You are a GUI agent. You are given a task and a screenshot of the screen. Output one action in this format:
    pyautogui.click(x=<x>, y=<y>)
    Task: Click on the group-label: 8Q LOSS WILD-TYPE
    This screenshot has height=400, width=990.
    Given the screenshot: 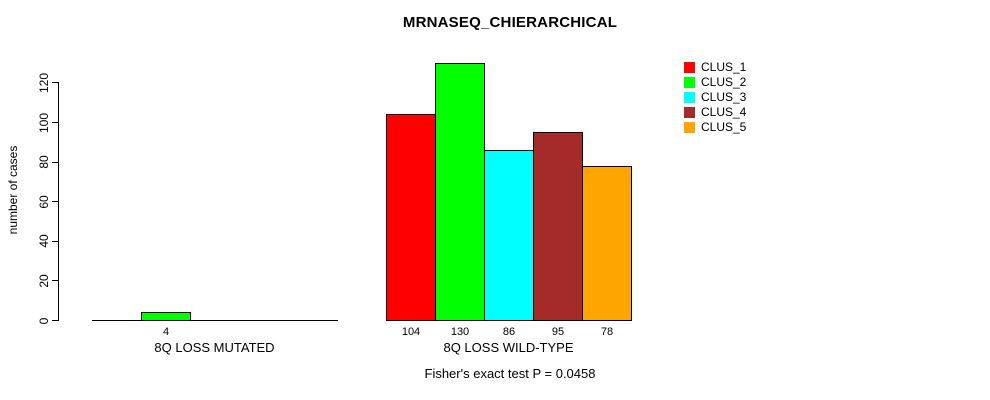 What is the action you would take?
    pyautogui.click(x=508, y=347)
    